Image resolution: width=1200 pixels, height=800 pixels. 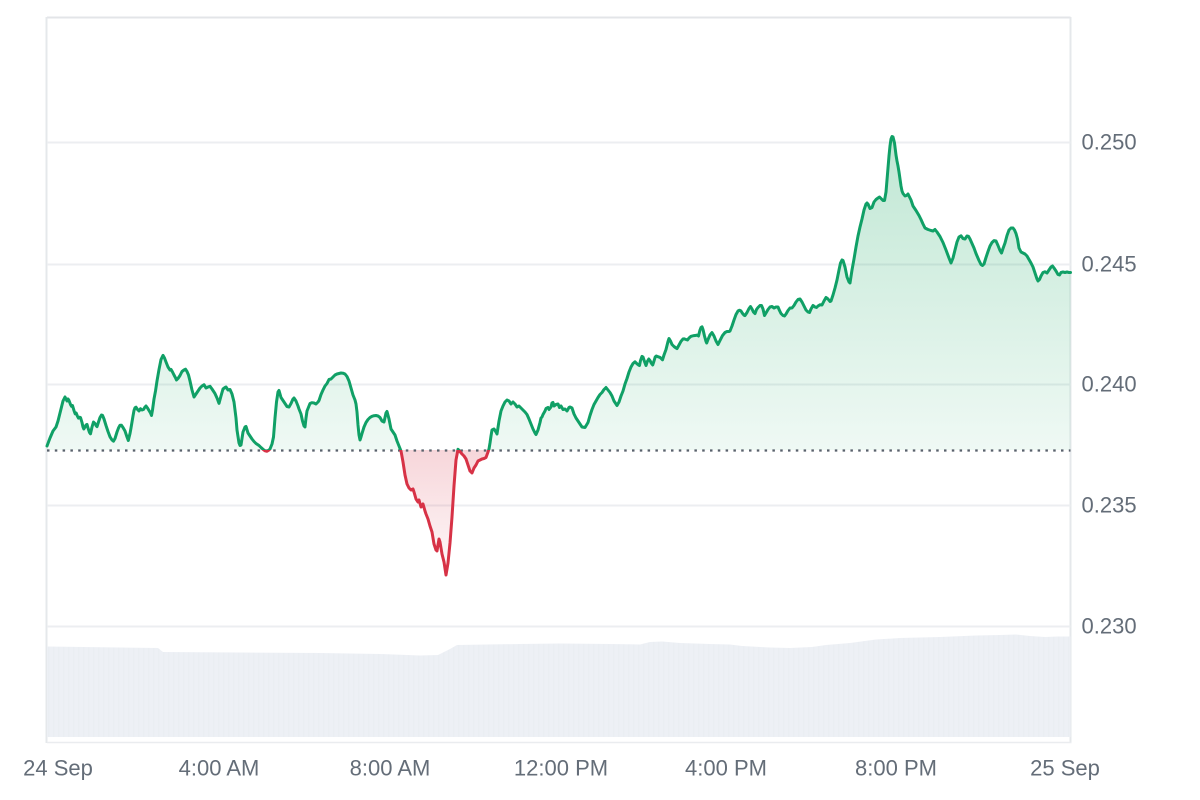 What do you see at coordinates (1109, 626) in the screenshot?
I see `svg-text: 0.230` at bounding box center [1109, 626].